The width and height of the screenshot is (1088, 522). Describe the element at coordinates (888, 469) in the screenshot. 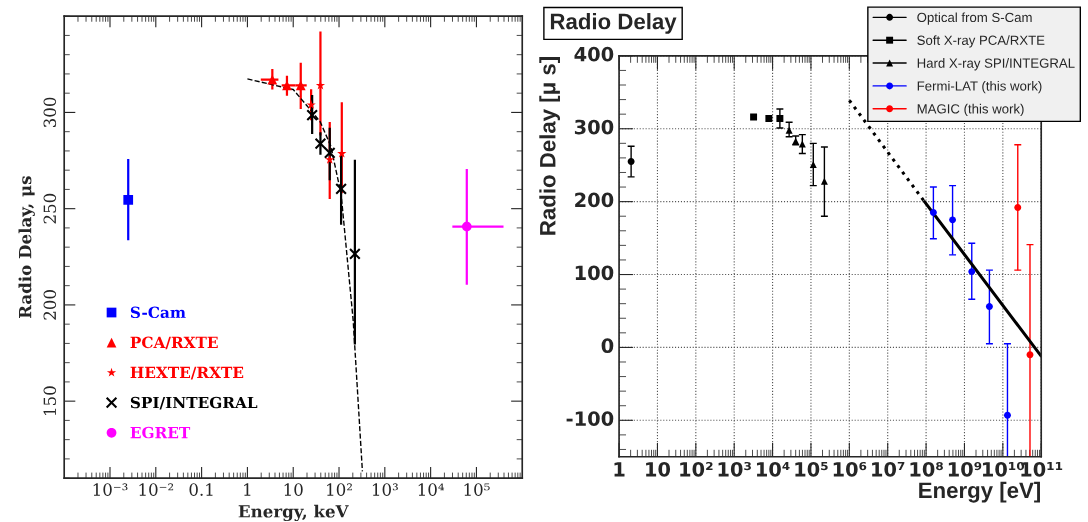

I see `x-tick-label: 10⁷` at that location.